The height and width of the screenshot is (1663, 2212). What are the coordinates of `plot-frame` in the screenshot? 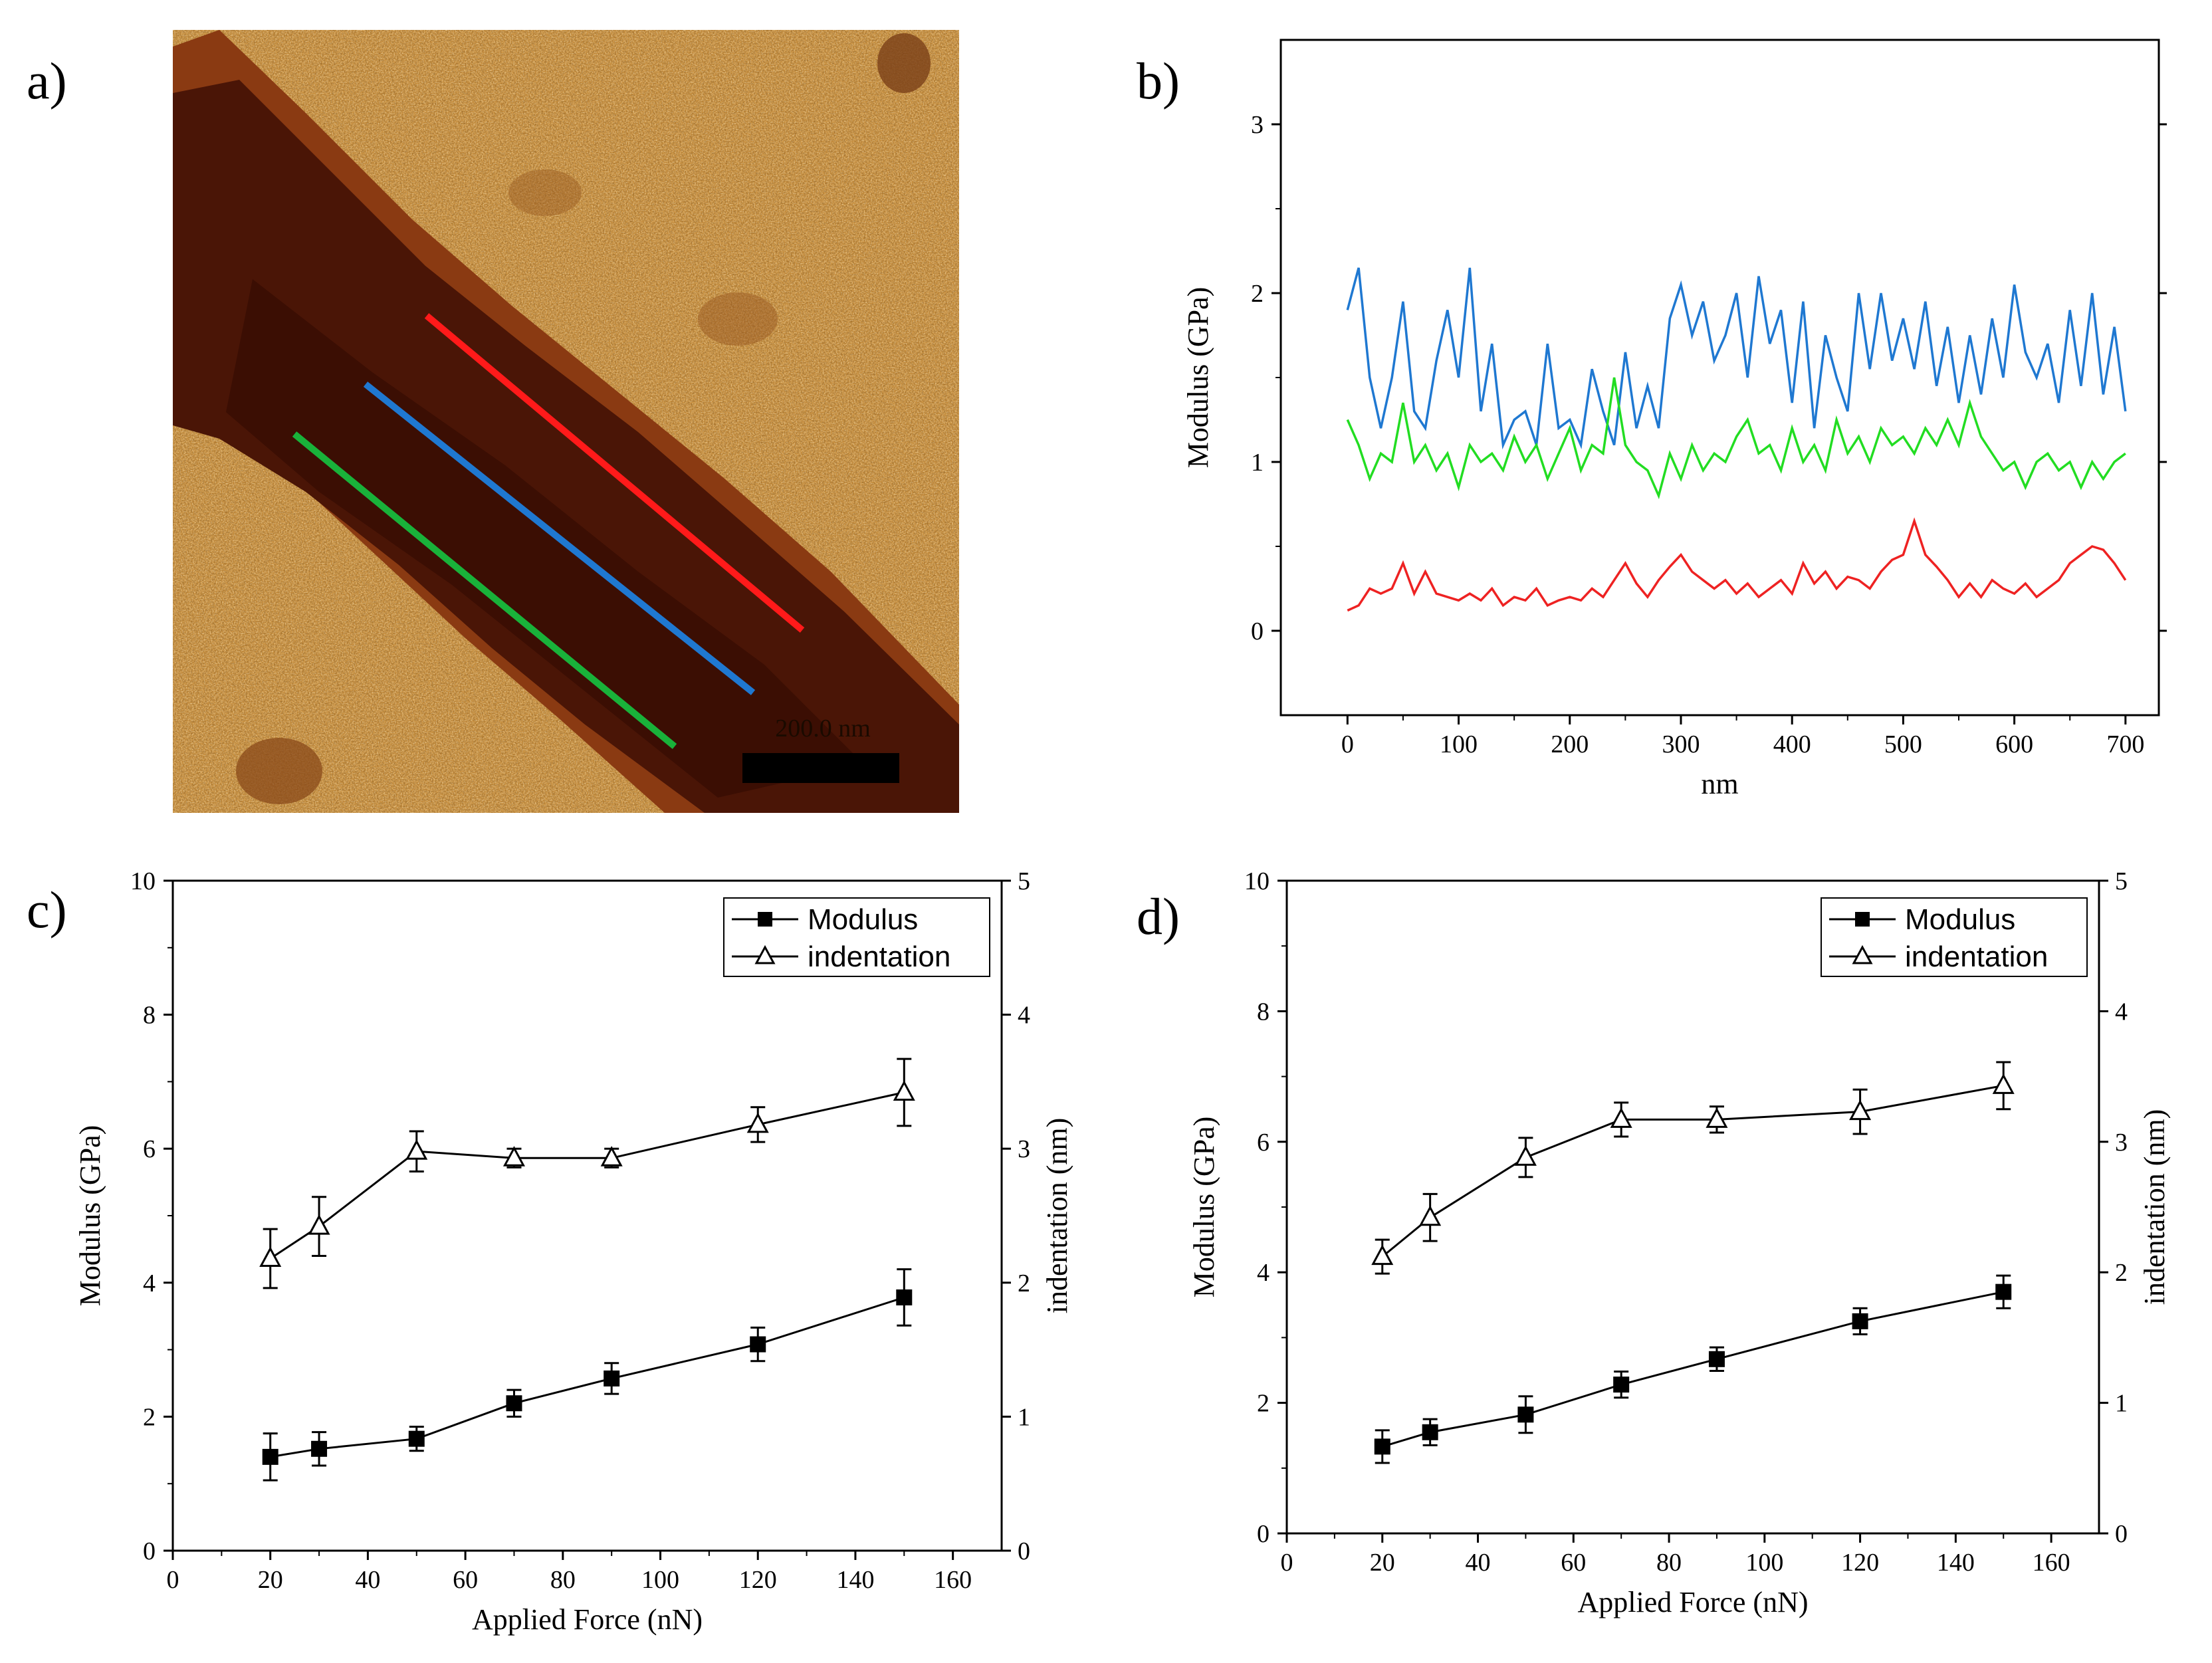 It's located at (1693, 1207).